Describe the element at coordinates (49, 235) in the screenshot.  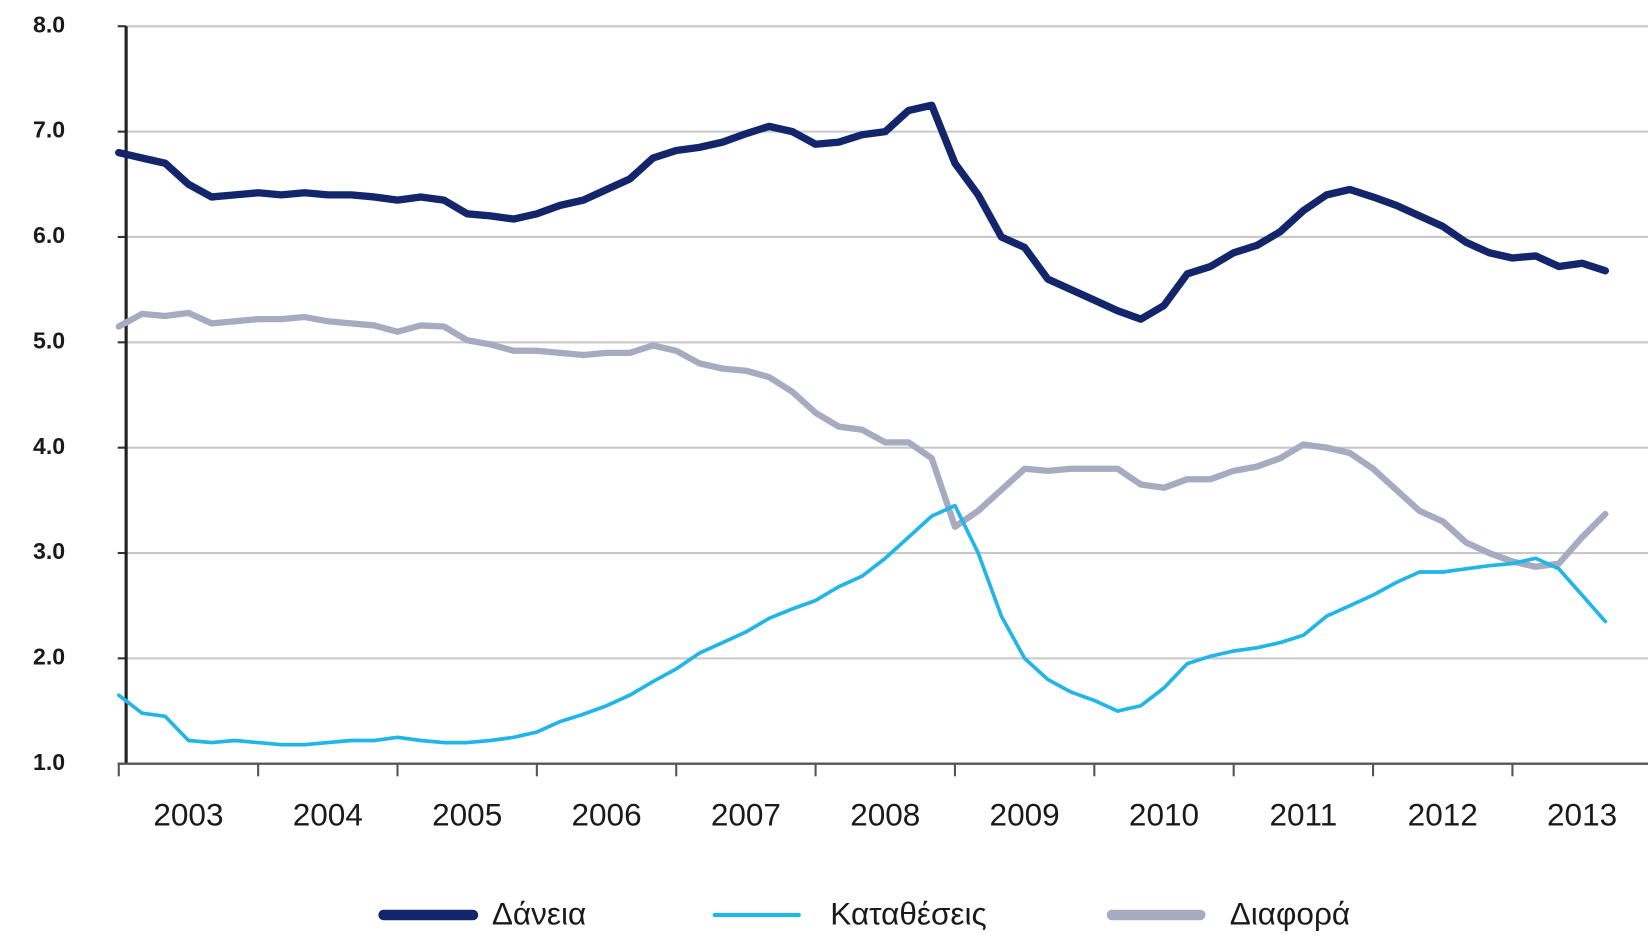
I see `y-tick-label: 6.0` at that location.